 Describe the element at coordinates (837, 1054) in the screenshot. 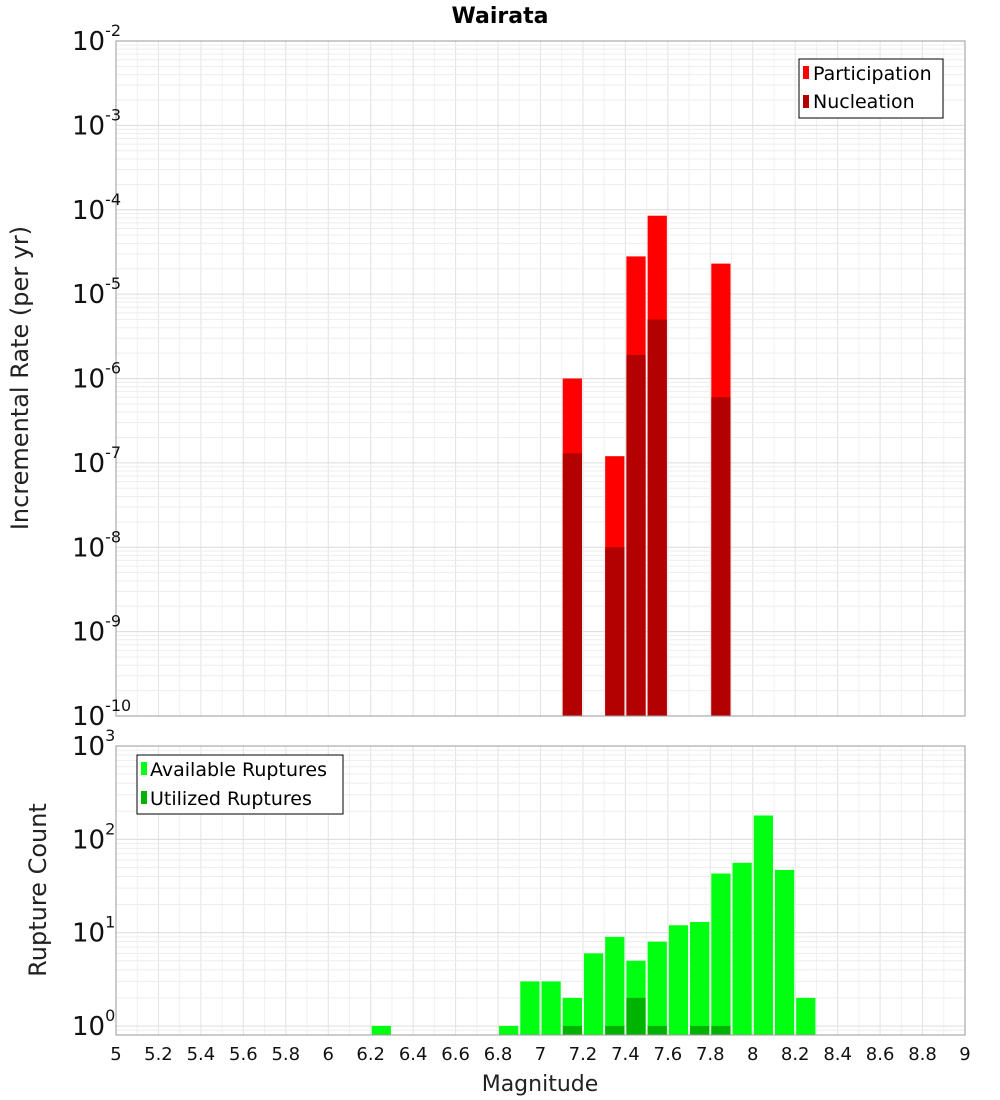

I see `x-tick-label: 8.4` at that location.